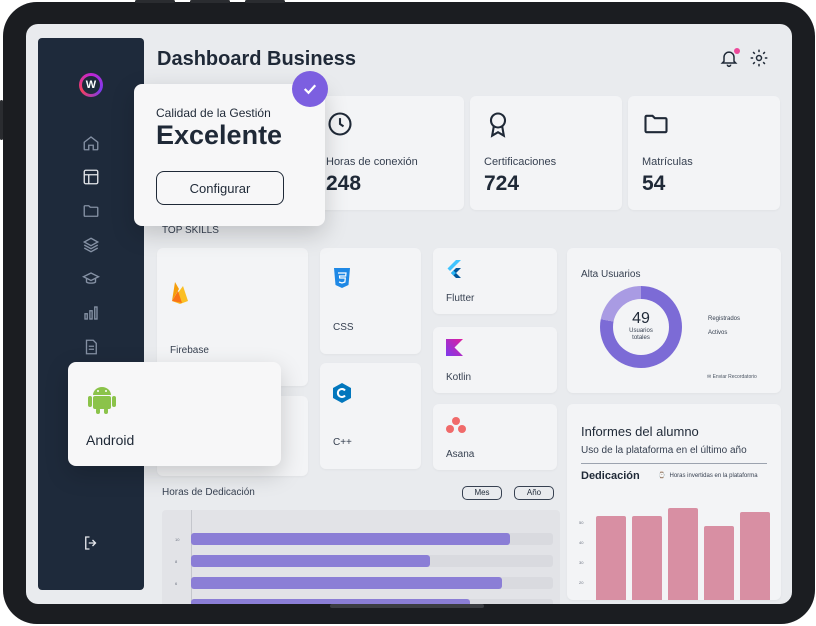 This screenshot has width=816, height=626. Describe the element at coordinates (534, 493) in the screenshot. I see `ano-button: Año` at that location.